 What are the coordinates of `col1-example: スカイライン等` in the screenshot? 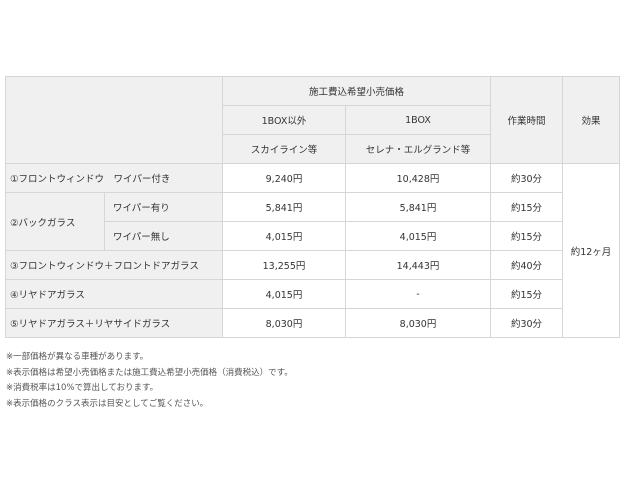 It's located at (284, 149).